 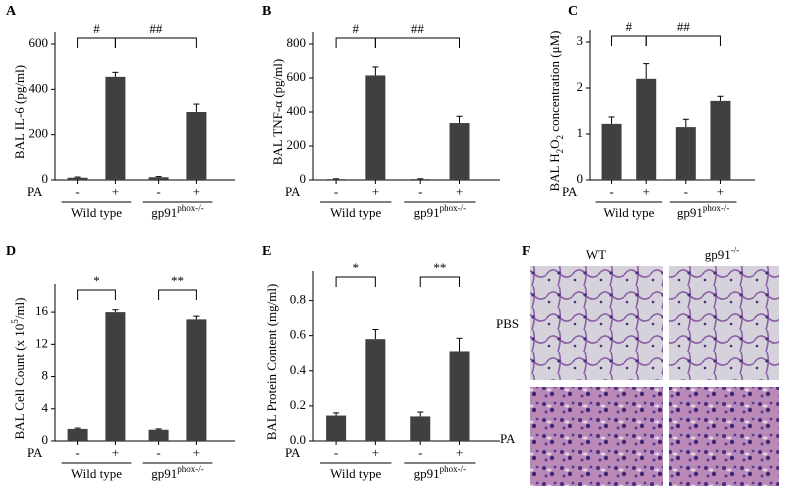 I want to click on y-tick-label: 16, so click(x=42, y=310).